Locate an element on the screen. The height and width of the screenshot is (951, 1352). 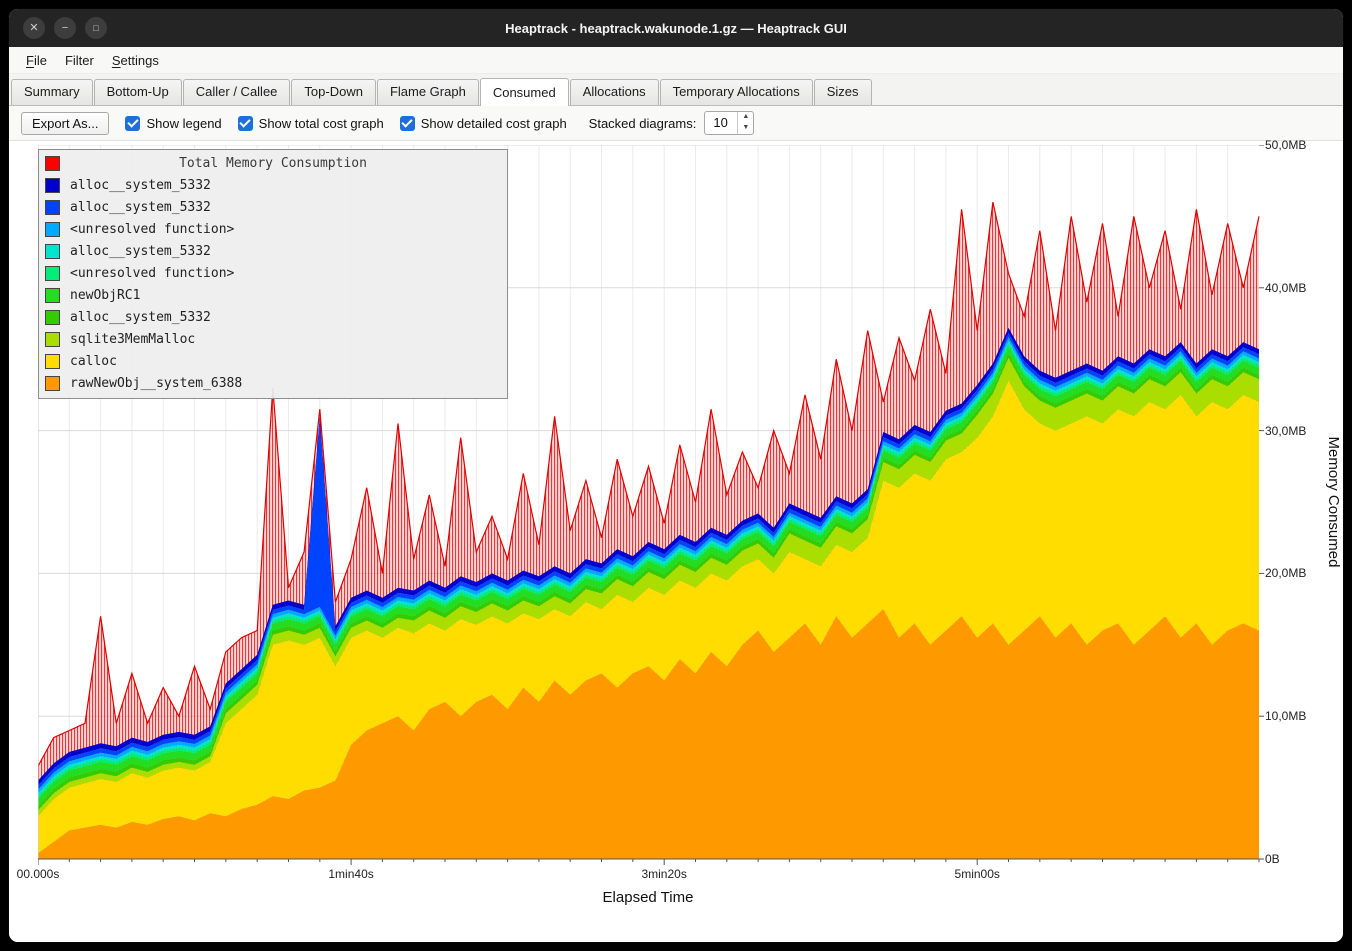
y-tick-label: 0B is located at coordinates (1272, 859).